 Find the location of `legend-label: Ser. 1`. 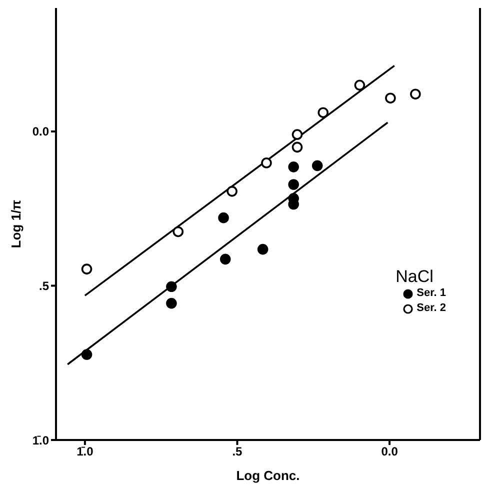

legend-label: Ser. 1 is located at coordinates (431, 293).